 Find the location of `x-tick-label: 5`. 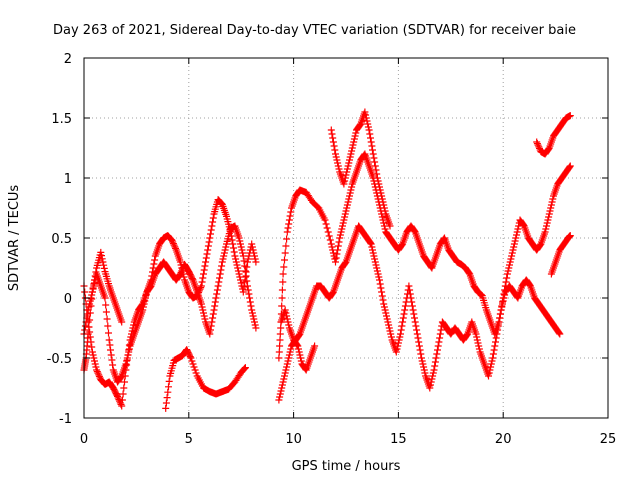

x-tick-label: 5 is located at coordinates (189, 439).